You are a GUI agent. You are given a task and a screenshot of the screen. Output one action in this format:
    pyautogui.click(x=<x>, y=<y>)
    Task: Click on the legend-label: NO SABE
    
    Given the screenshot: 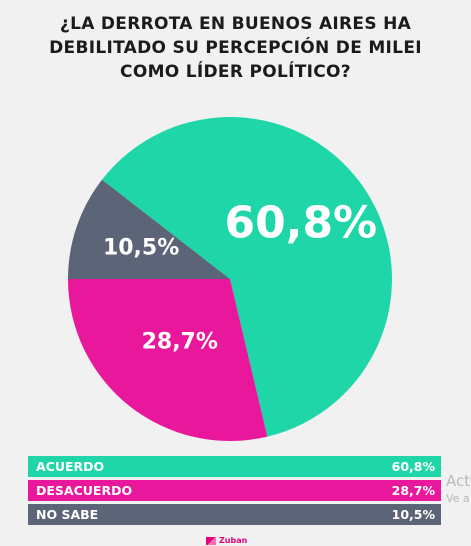 What is the action you would take?
    pyautogui.click(x=67, y=514)
    